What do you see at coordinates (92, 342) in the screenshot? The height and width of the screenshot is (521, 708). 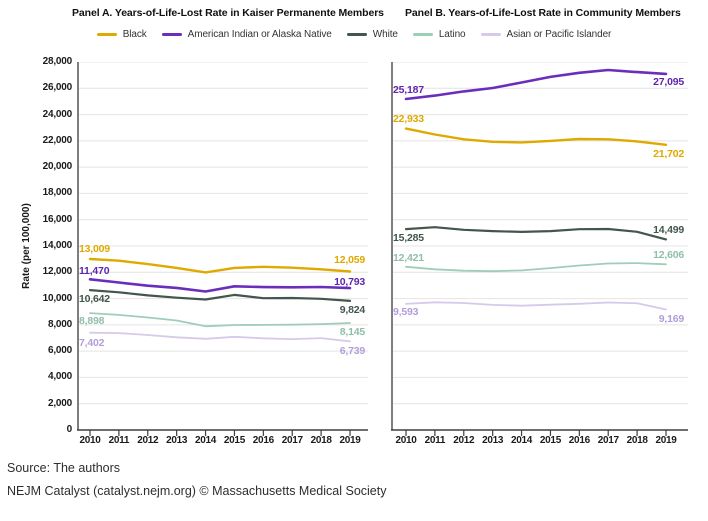 I see `data-label-start-asian-or-pacific-islander: 7,402` at bounding box center [92, 342].